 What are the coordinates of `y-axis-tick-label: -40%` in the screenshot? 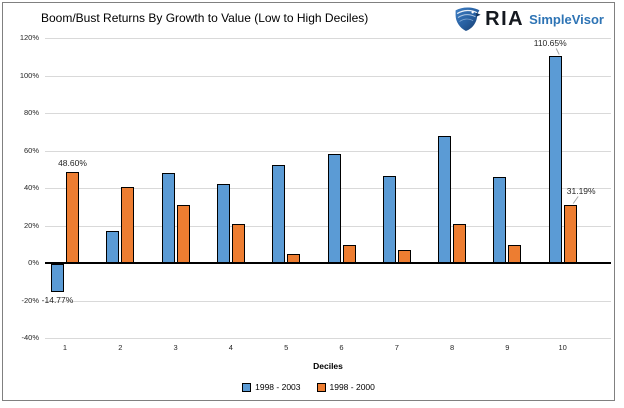 It's located at (30, 337).